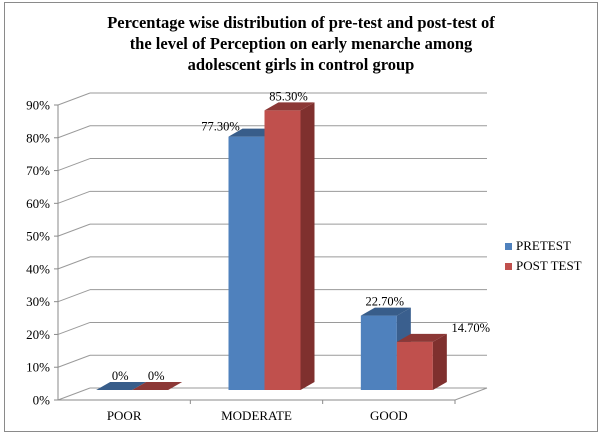 The image size is (602, 439). What do you see at coordinates (220, 127) in the screenshot?
I see `data-label: 77.30%` at bounding box center [220, 127].